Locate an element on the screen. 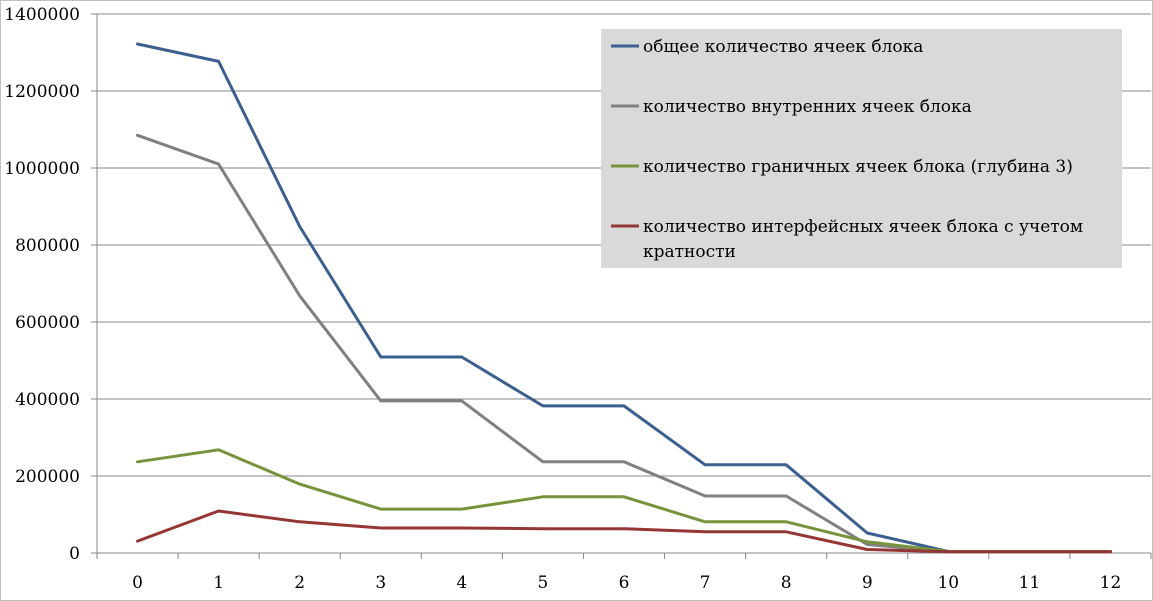 The width and height of the screenshot is (1153, 601). y-tick-label-7: 1400000 is located at coordinates (42, 15).